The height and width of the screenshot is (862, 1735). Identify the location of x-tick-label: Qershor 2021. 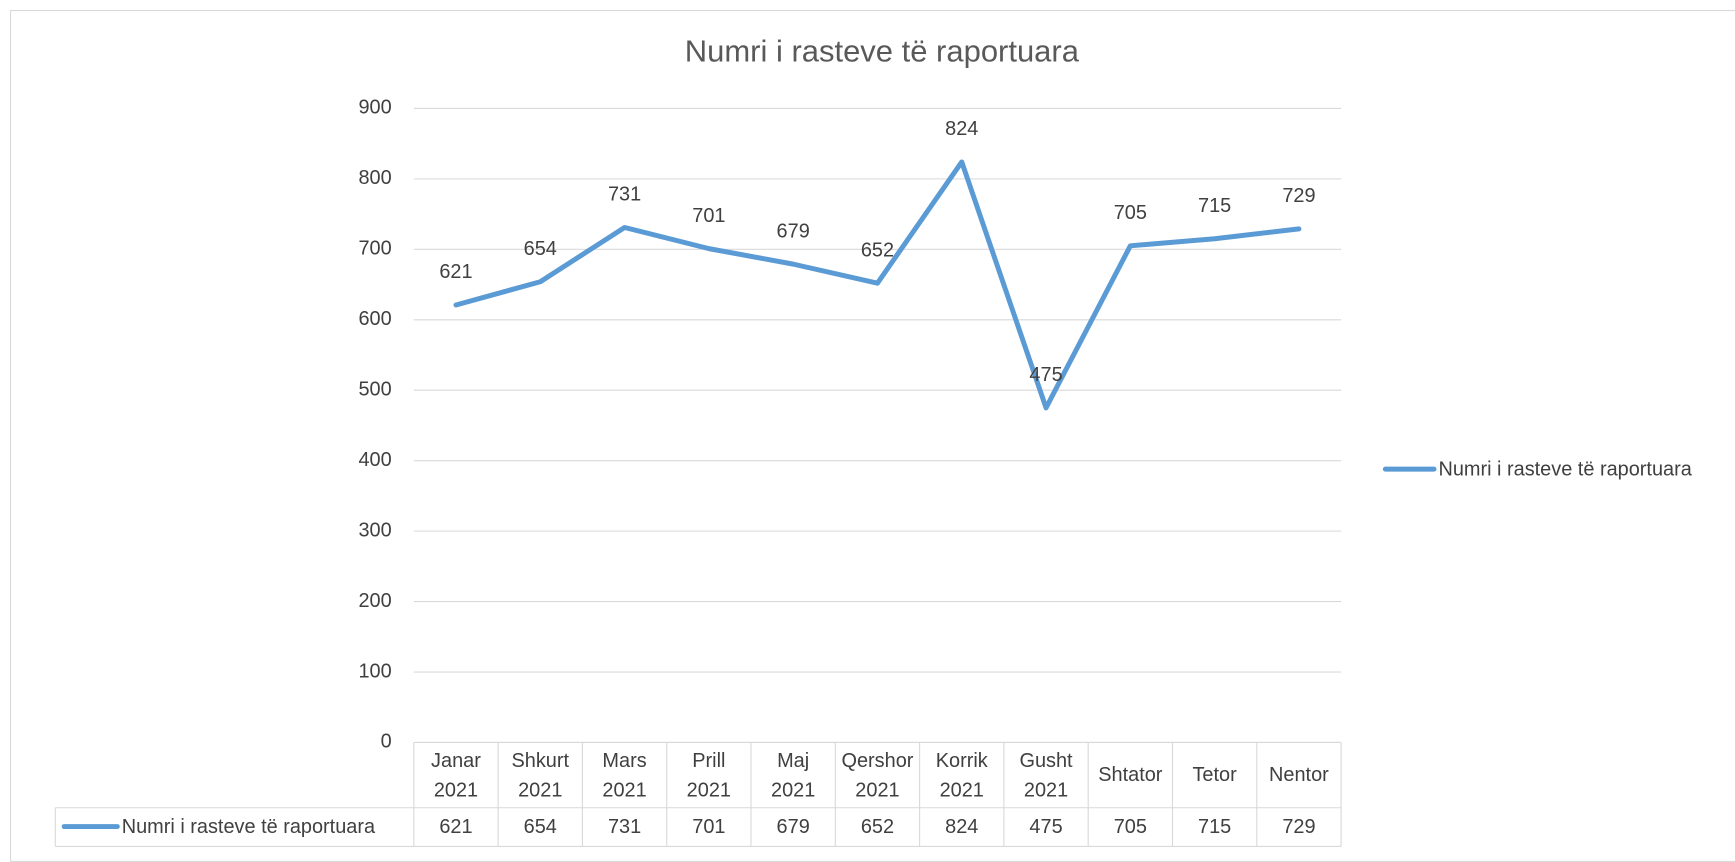
(877, 774).